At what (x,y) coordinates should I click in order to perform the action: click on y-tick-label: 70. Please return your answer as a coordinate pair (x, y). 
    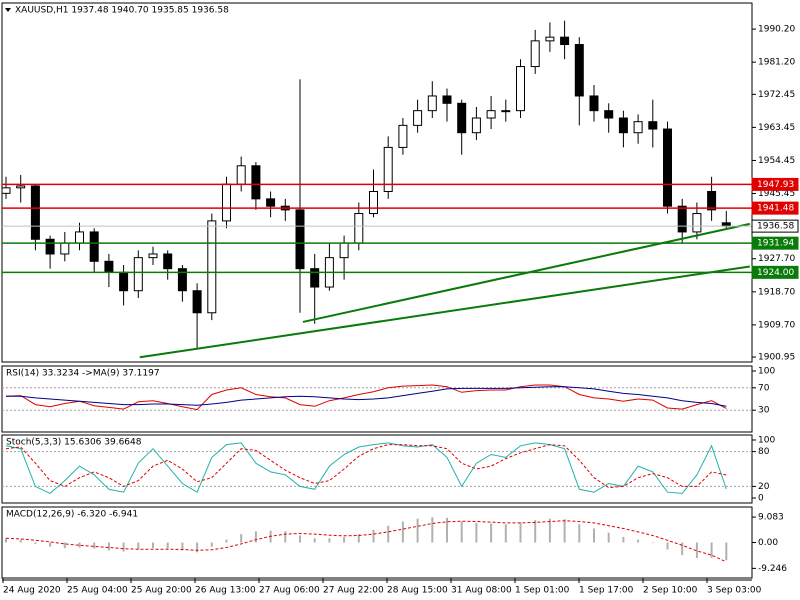
    Looking at the image, I should click on (764, 388).